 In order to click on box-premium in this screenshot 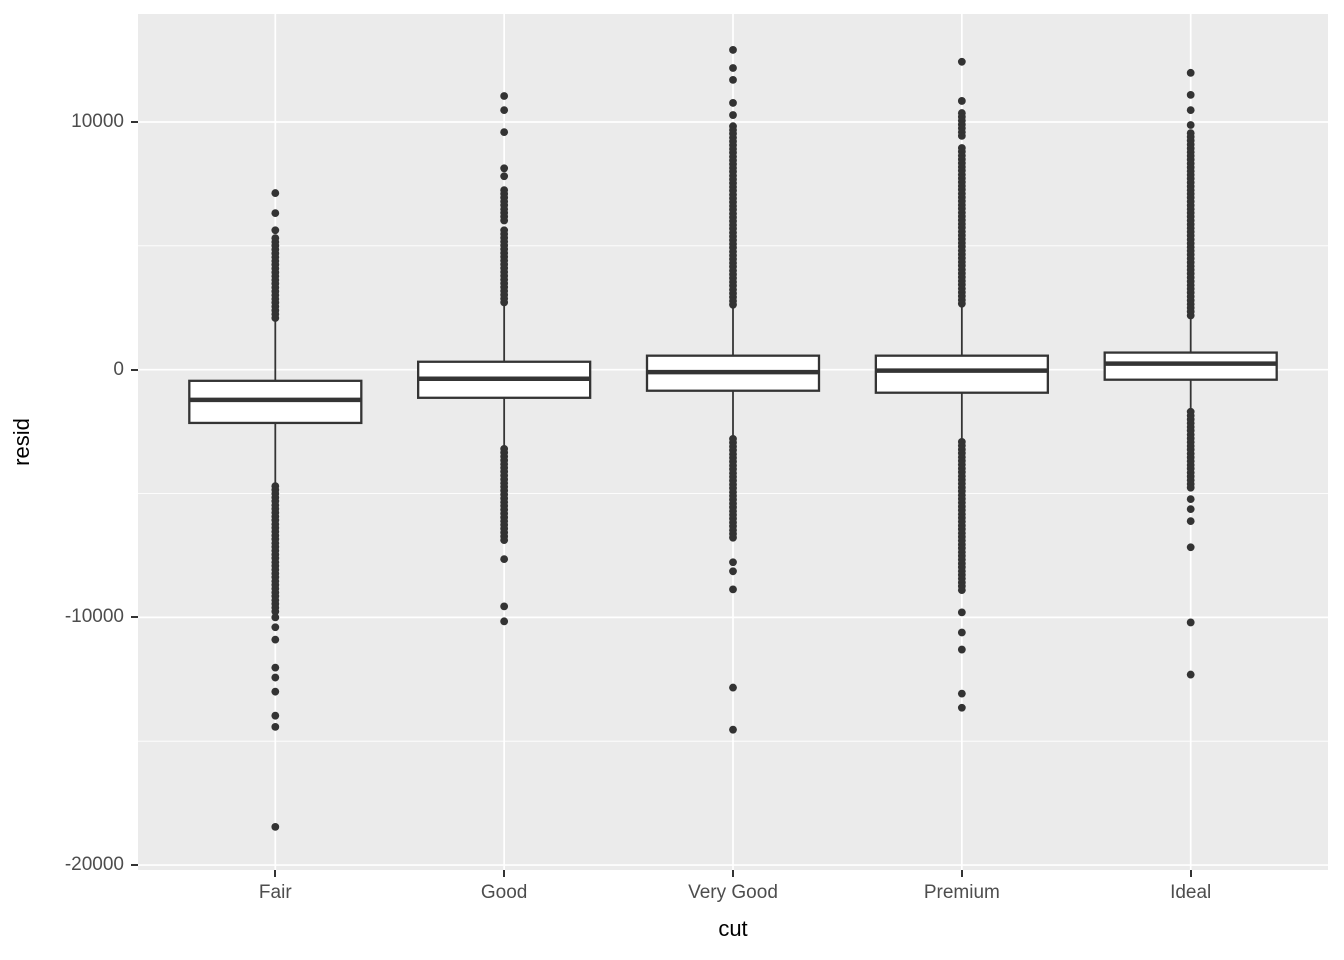, I will do `click(961, 374)`.